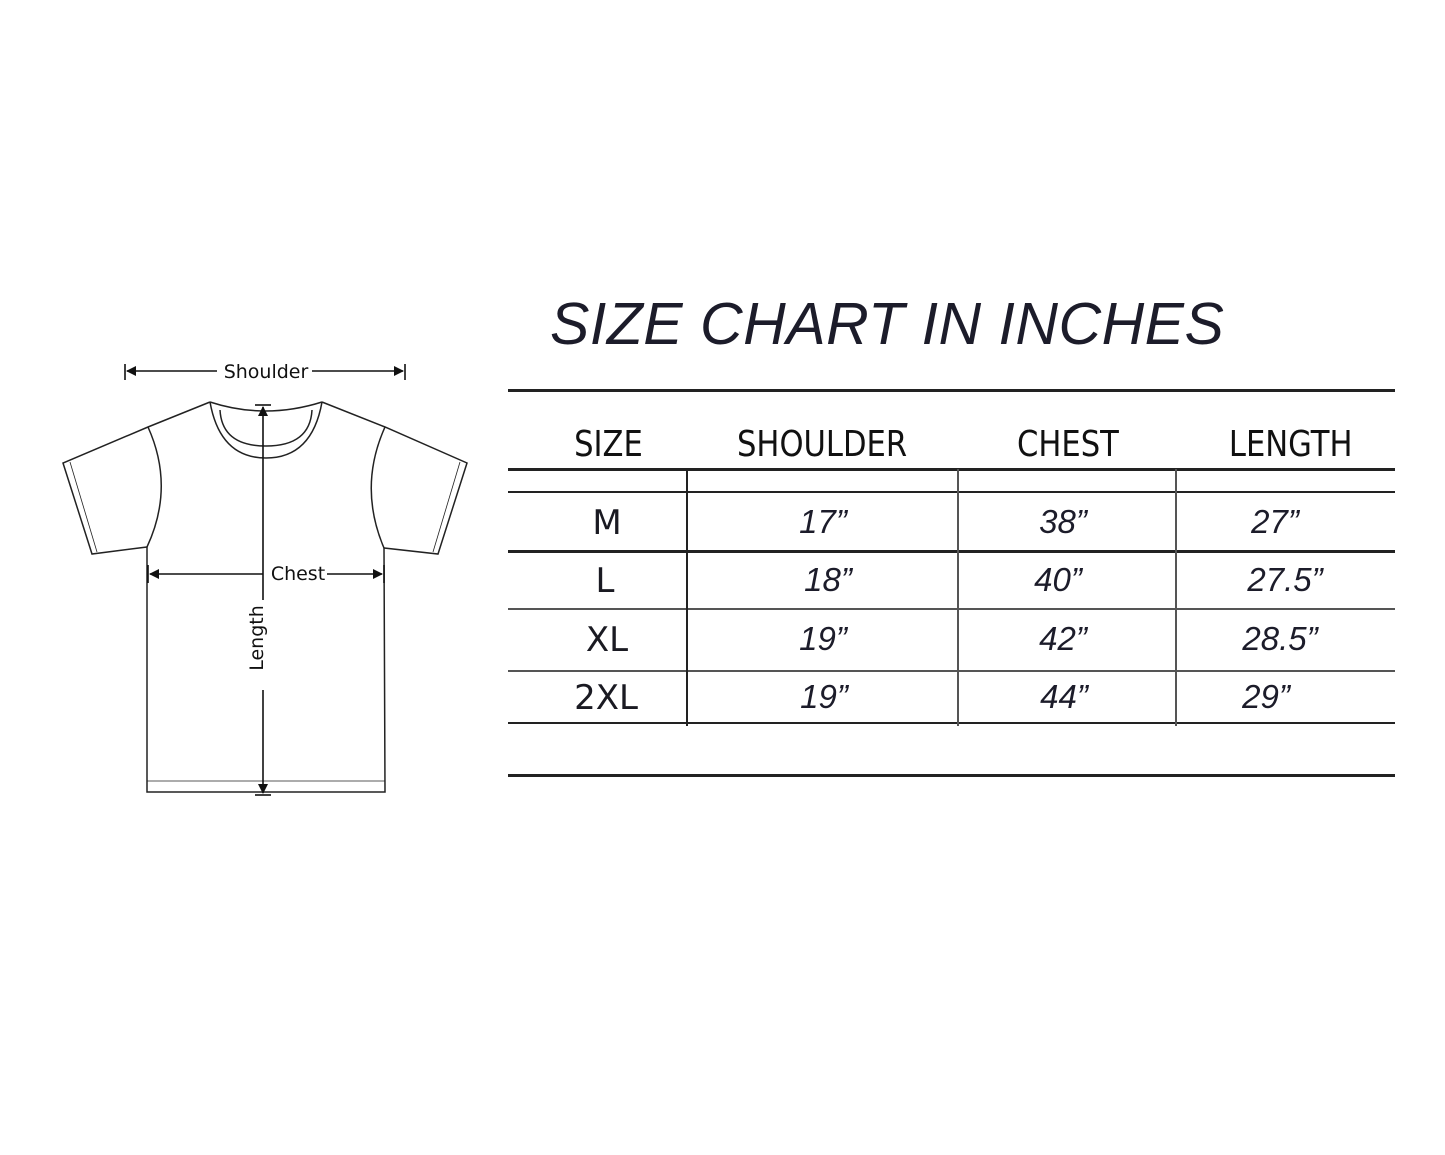 The image size is (1445, 1155). I want to click on length-label: Length, so click(257, 638).